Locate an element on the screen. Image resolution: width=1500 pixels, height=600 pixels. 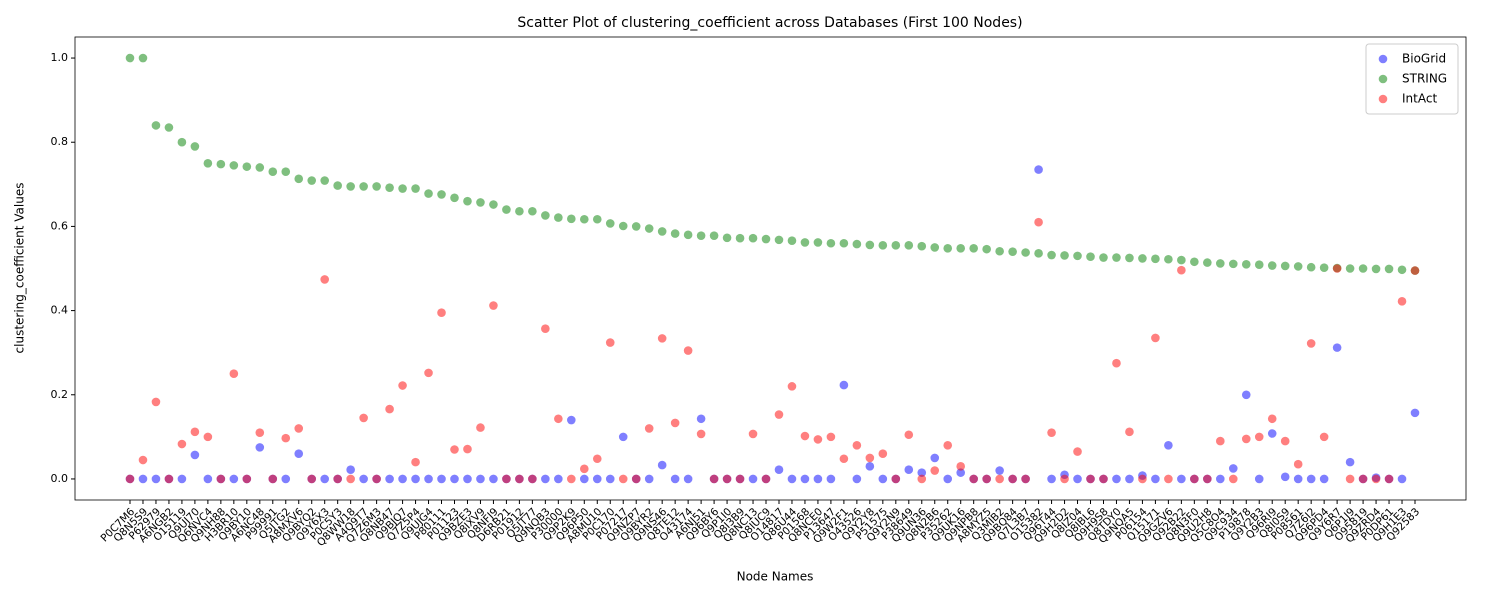
y-tick-label: 0.8 is located at coordinates (60, 141).